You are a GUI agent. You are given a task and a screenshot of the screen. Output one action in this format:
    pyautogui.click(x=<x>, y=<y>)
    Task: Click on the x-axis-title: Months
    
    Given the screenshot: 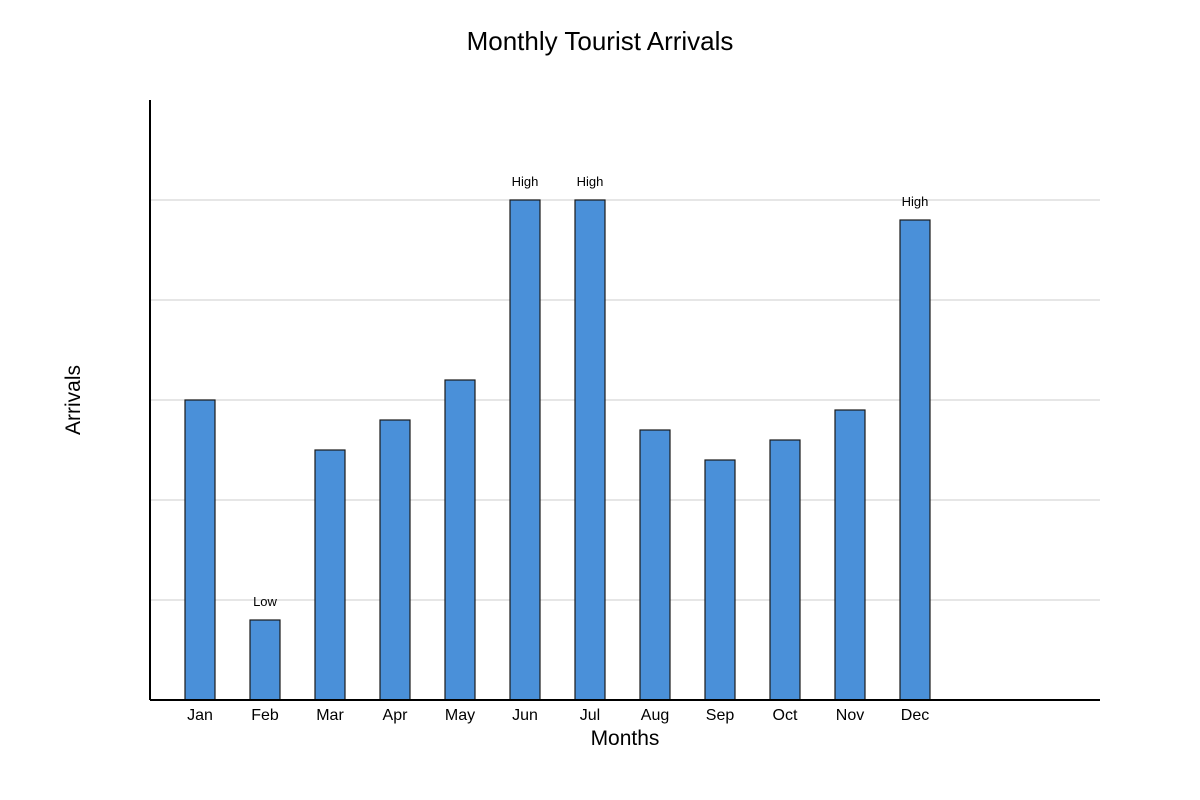 What is the action you would take?
    pyautogui.click(x=625, y=738)
    